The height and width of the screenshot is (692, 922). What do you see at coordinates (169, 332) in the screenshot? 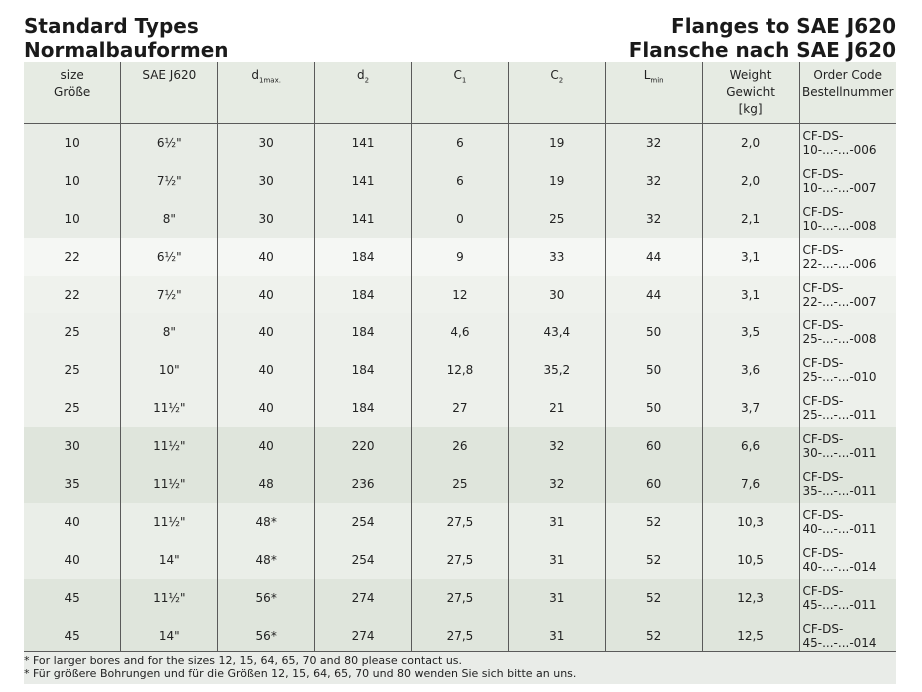
I see `table-cell: 8"` at bounding box center [169, 332].